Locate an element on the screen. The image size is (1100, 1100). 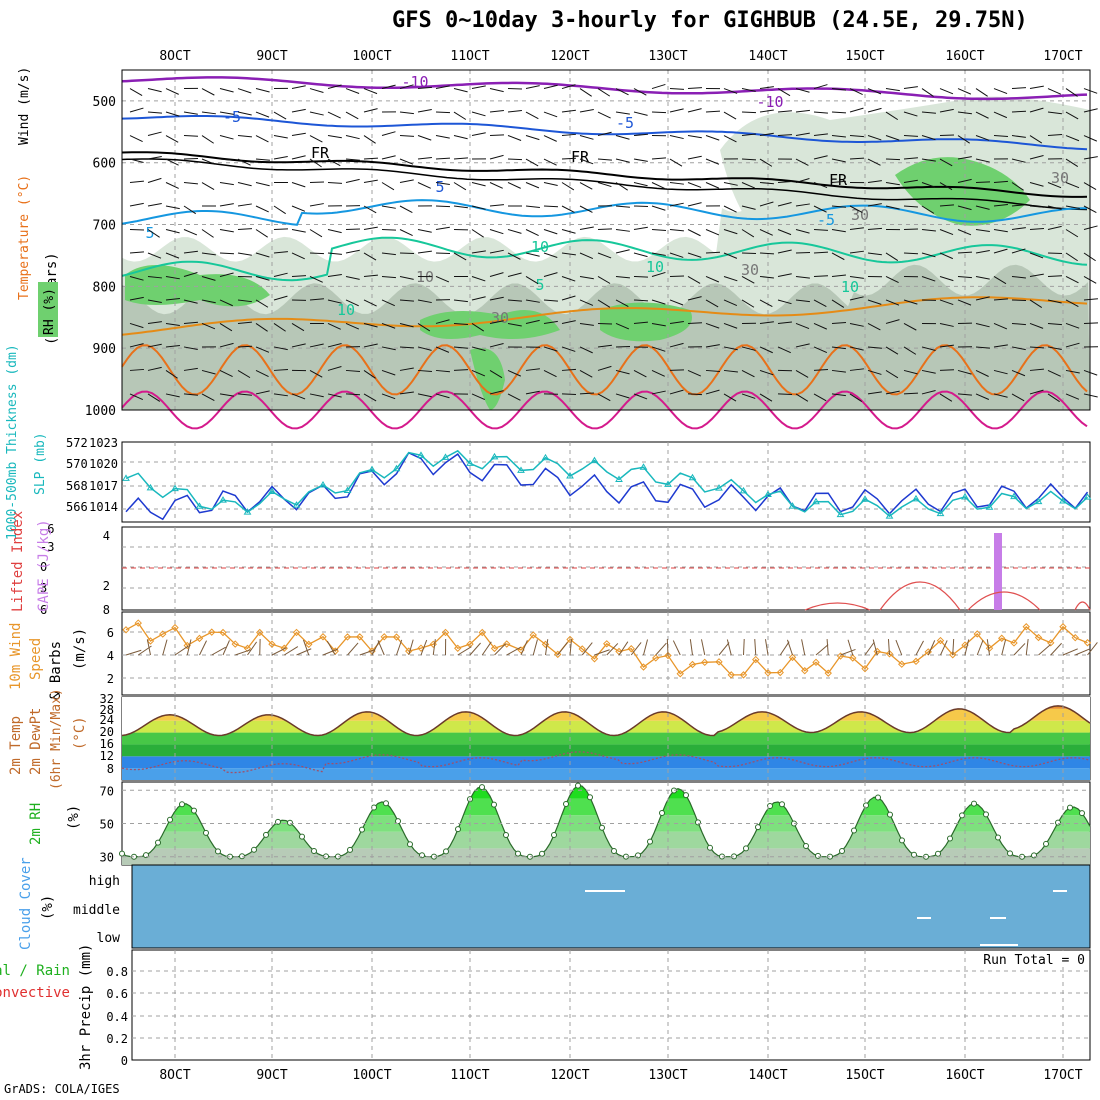
x-tick-label-bottom: 15OCT is located at coordinates (864, 1075).